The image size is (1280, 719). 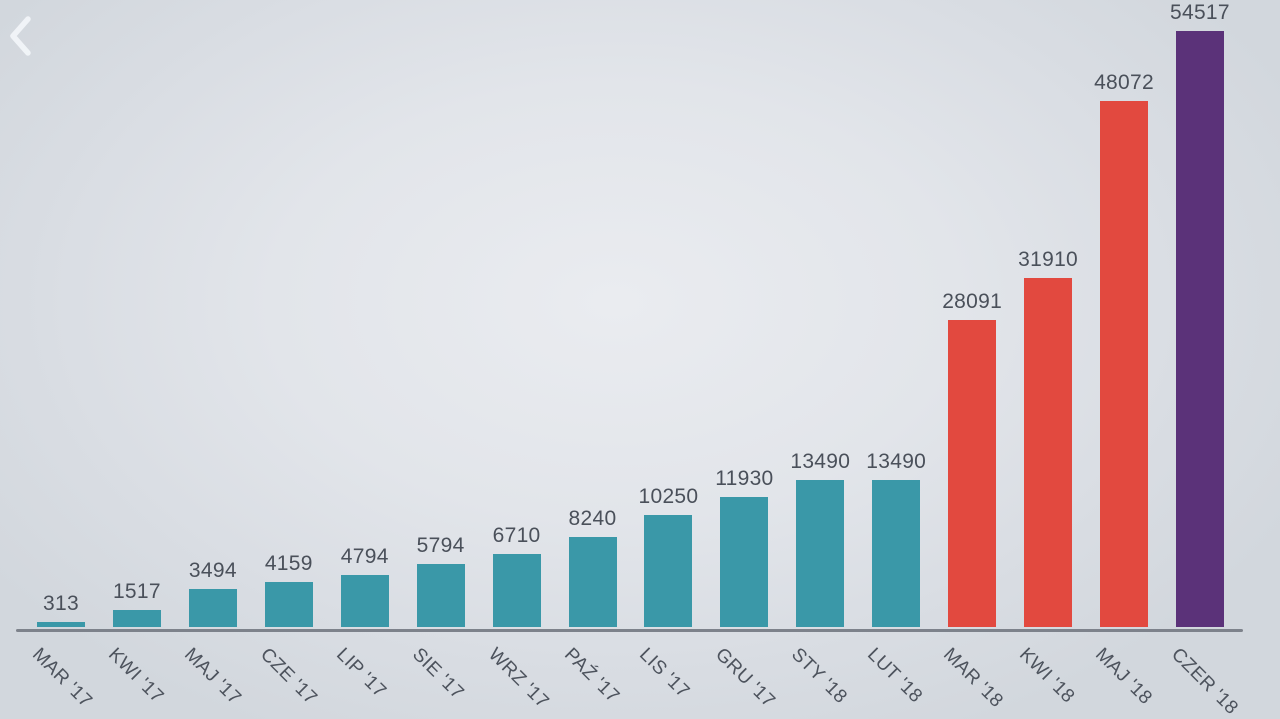 What do you see at coordinates (212, 570) in the screenshot?
I see `bar-value-label: 3494` at bounding box center [212, 570].